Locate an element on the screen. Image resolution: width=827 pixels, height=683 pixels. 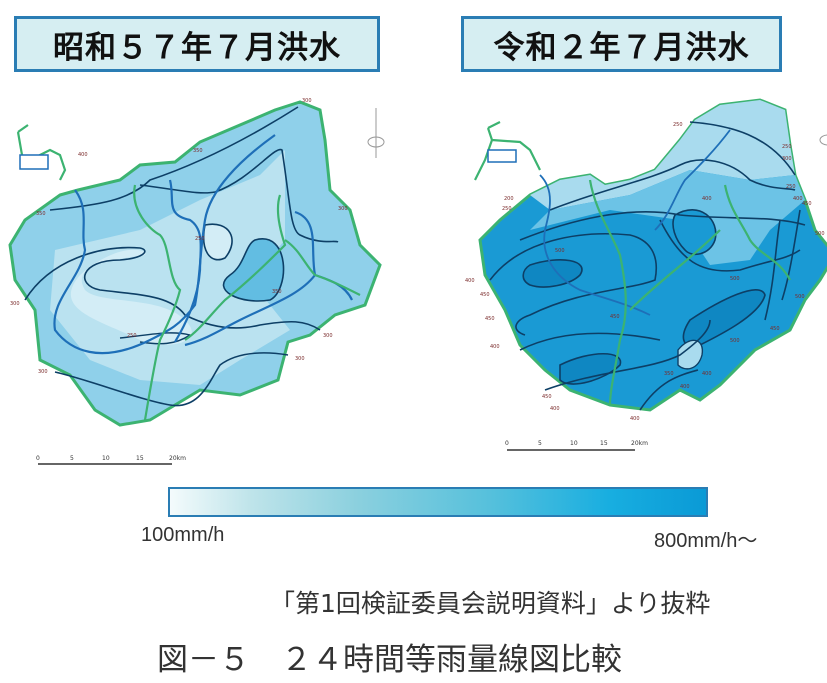
colorbar-max-label: 800mm/h～ is located at coordinates (706, 541).